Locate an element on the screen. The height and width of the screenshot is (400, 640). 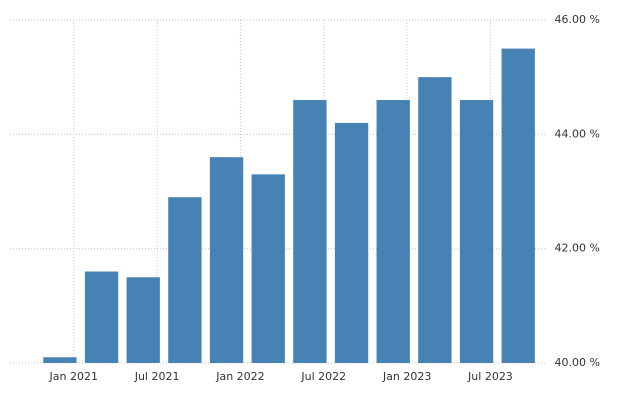
y-tick-label: 46.00 % is located at coordinates (577, 19).